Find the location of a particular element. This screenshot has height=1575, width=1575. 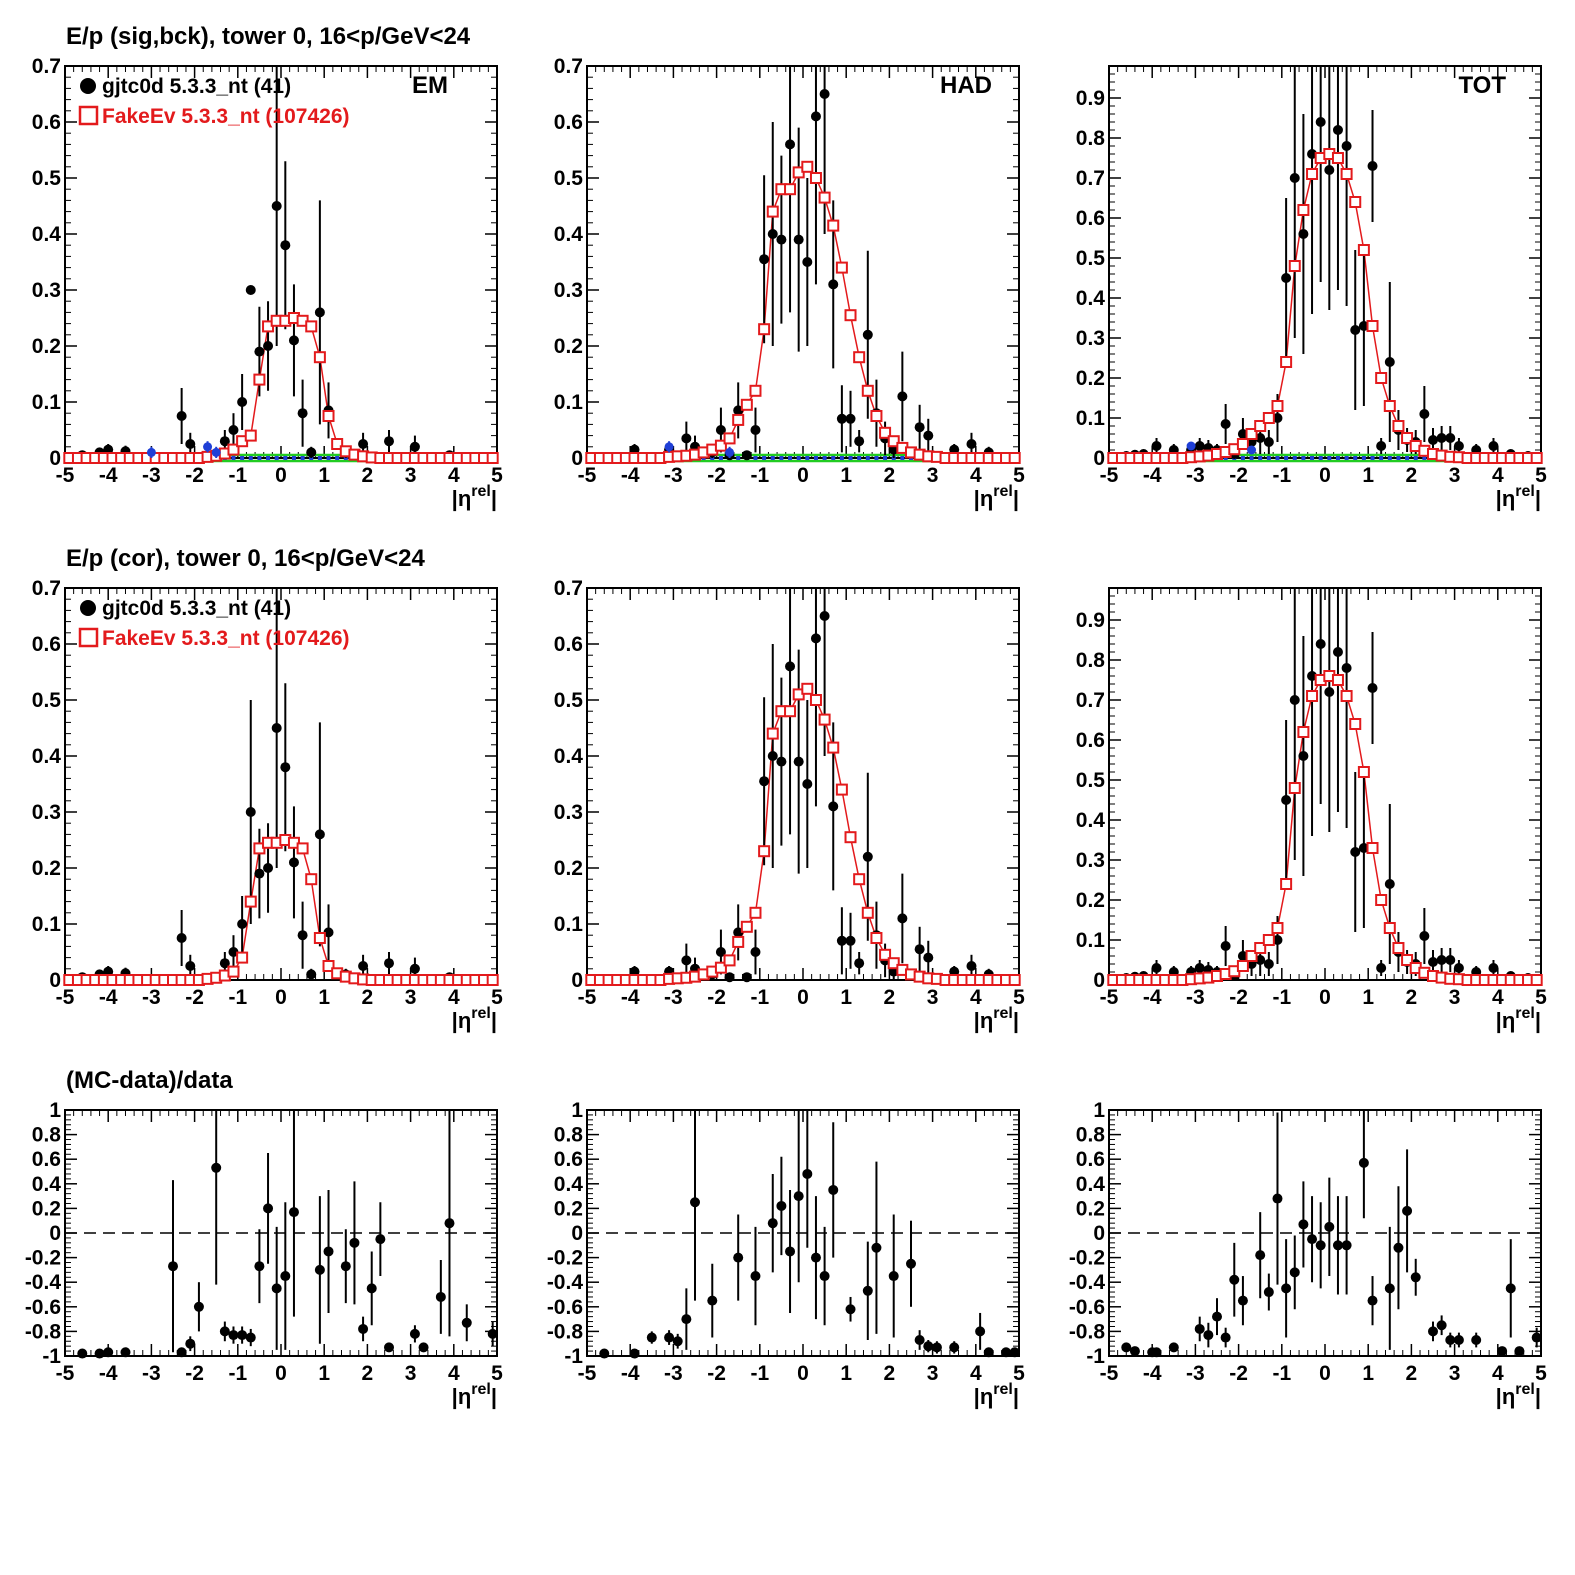

panel-label-had: HAD is located at coordinates (966, 85).